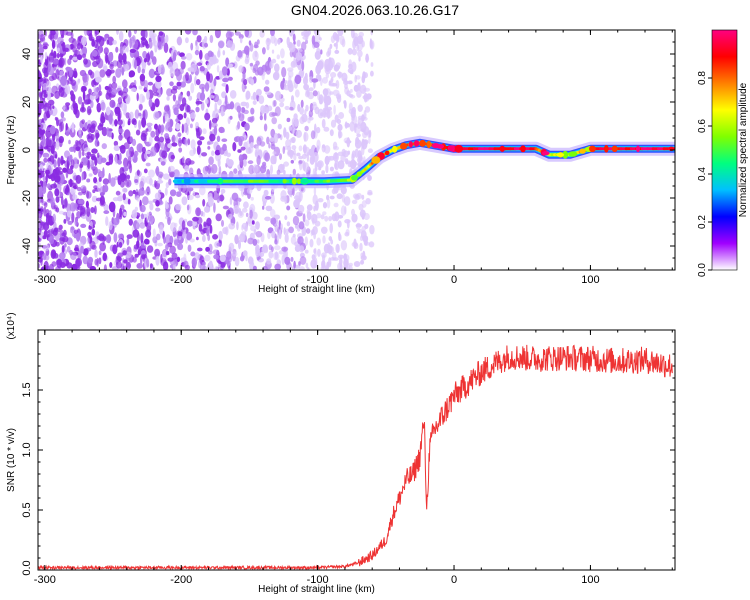 The height and width of the screenshot is (600, 750). I want to click on x-tick-label: -200, so click(181, 580).